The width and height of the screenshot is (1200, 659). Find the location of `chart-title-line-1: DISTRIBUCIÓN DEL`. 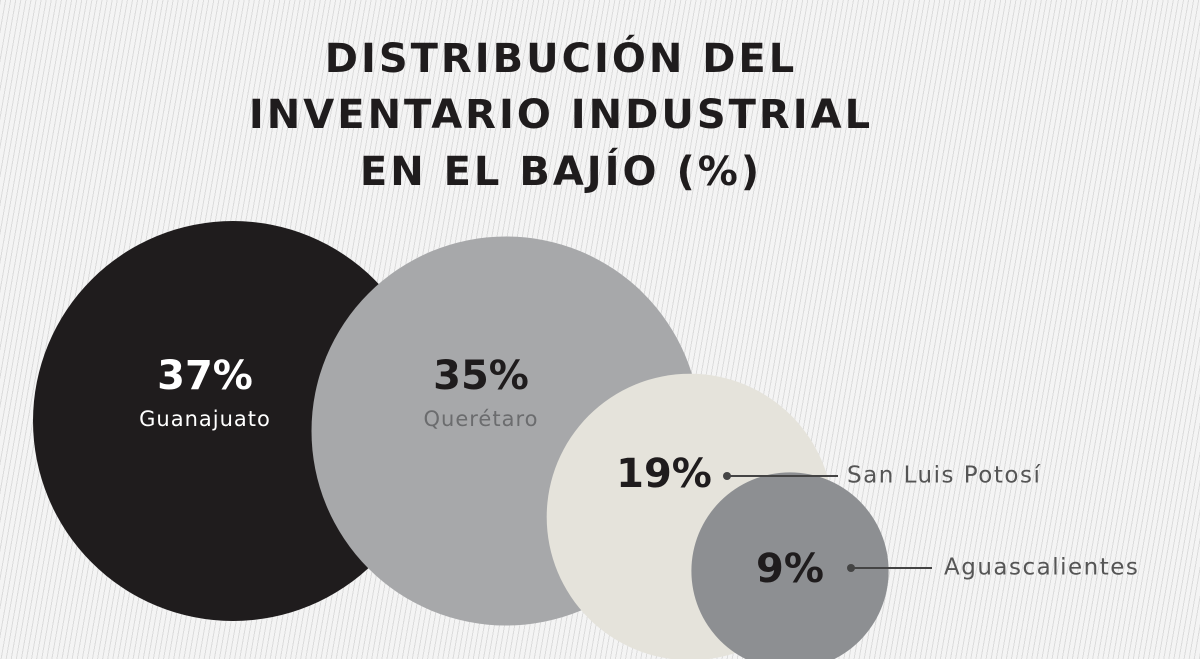

chart-title-line-1: DISTRIBUCIÓN DEL is located at coordinates (561, 58).